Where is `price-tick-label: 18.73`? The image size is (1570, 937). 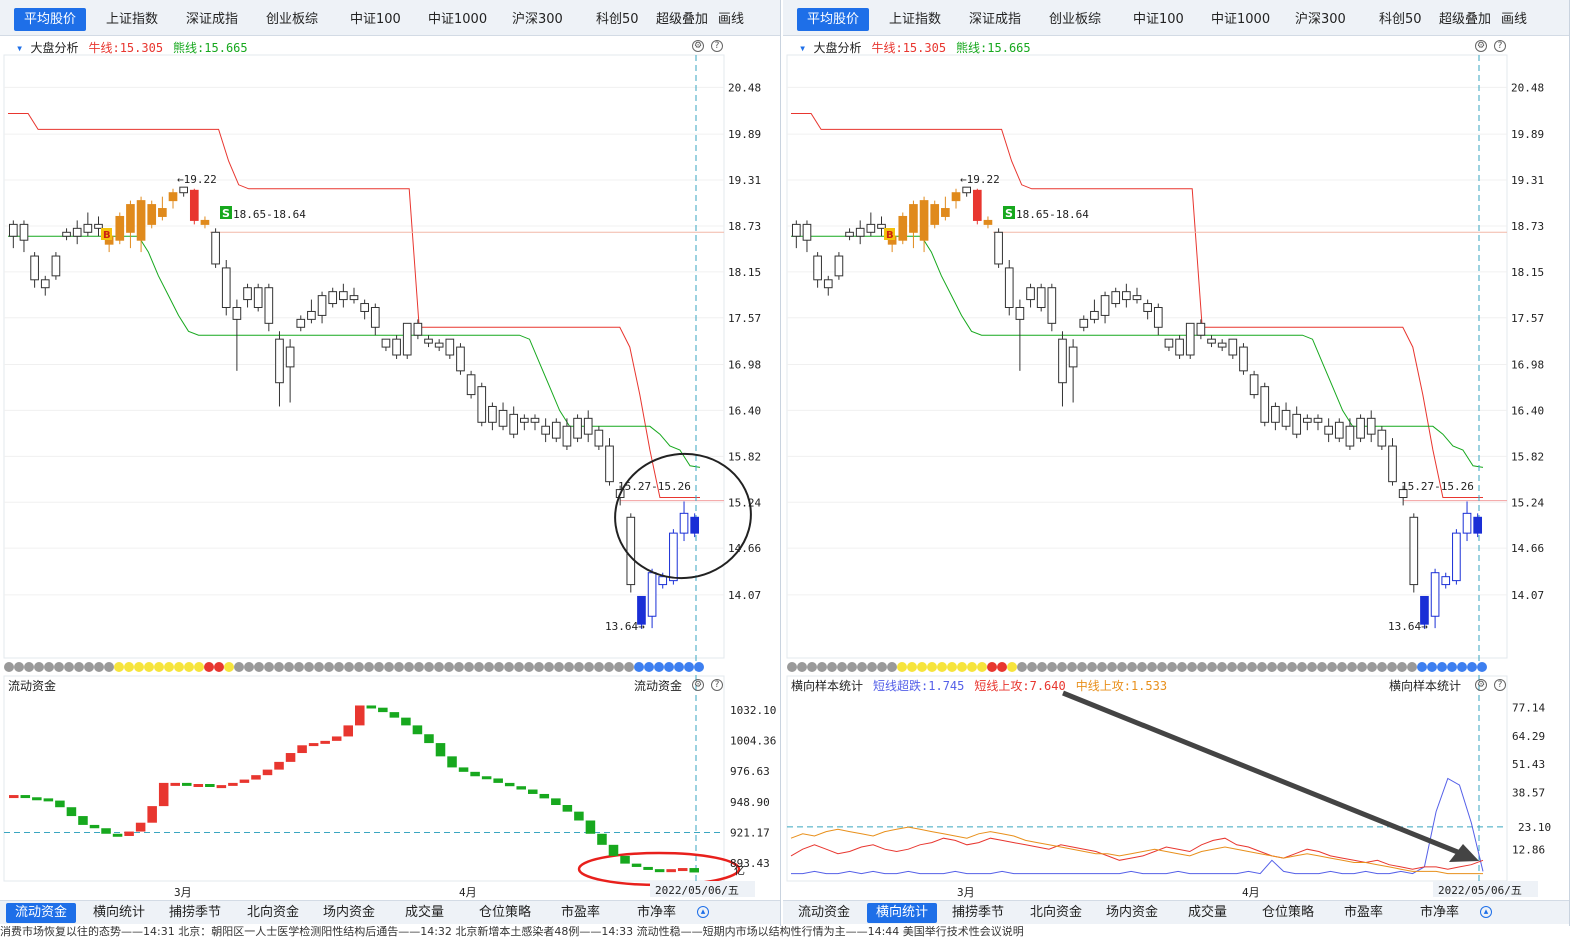
price-tick-label: 18.73 is located at coordinates (1527, 226).